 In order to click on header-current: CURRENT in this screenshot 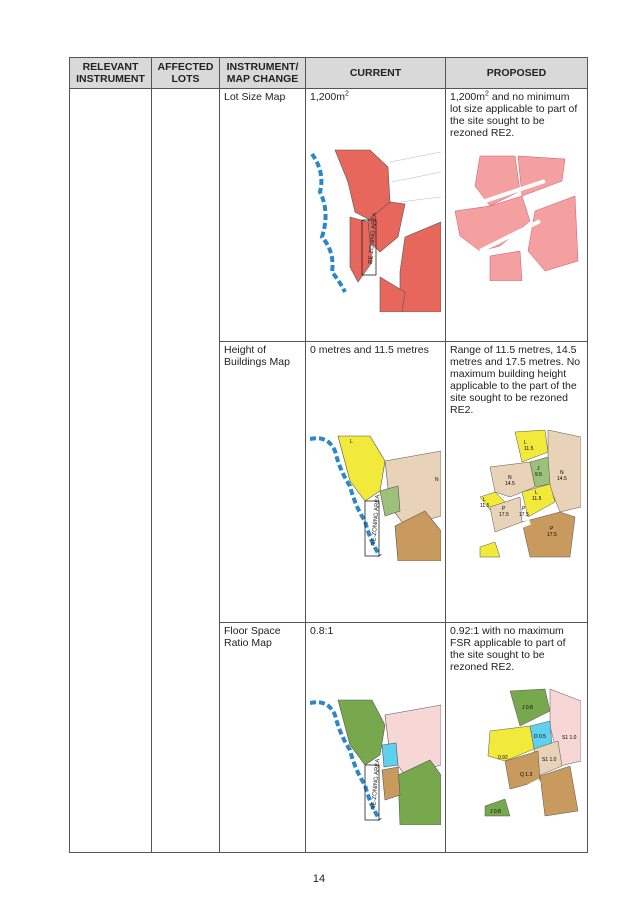, I will do `click(375, 73)`.